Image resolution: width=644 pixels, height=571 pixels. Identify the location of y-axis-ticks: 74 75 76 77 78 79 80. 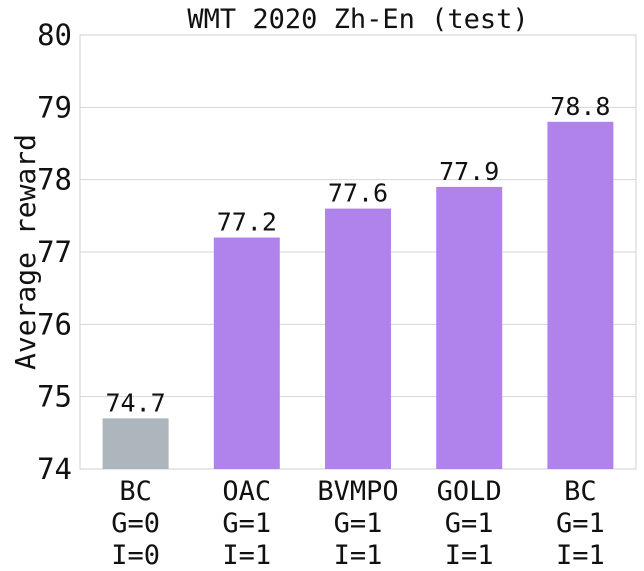
(54, 252).